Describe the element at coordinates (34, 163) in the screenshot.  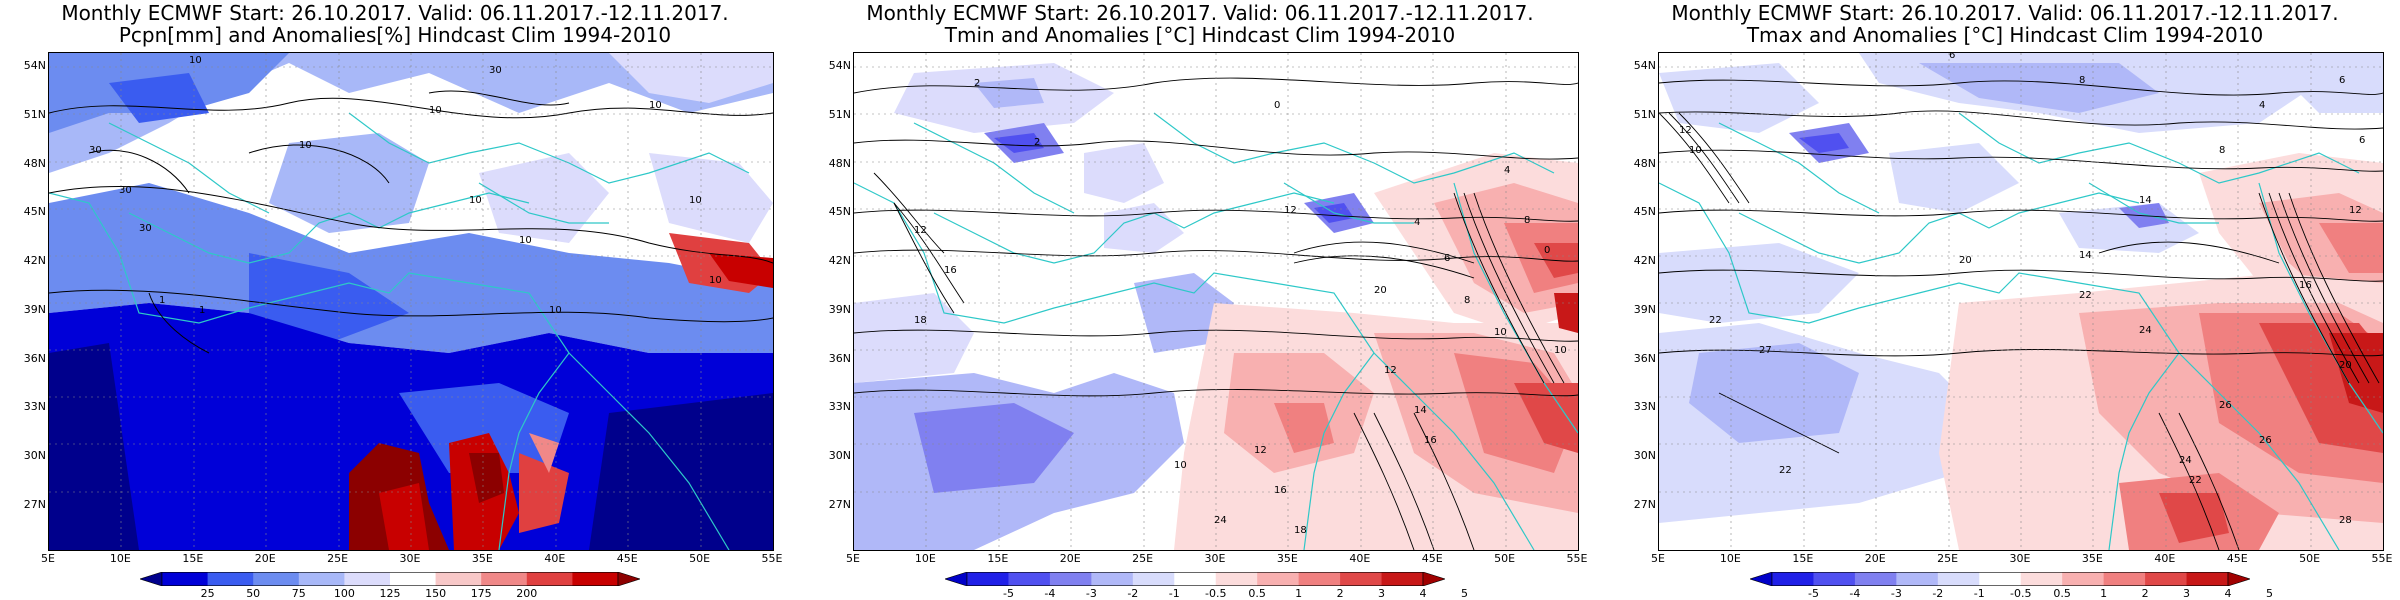
I see `latitude-tick-label: 48N` at that location.